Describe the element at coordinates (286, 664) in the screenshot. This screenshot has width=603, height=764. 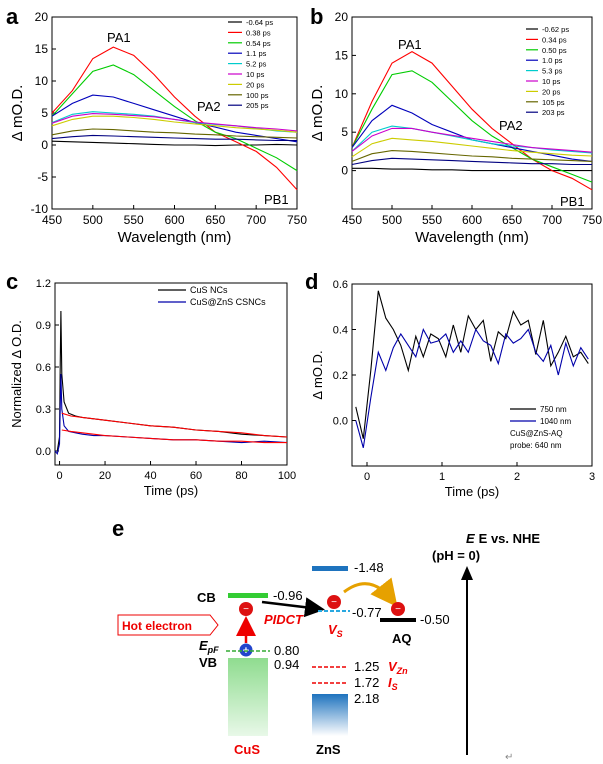
I see `cus-vb-value: 0.94` at that location.